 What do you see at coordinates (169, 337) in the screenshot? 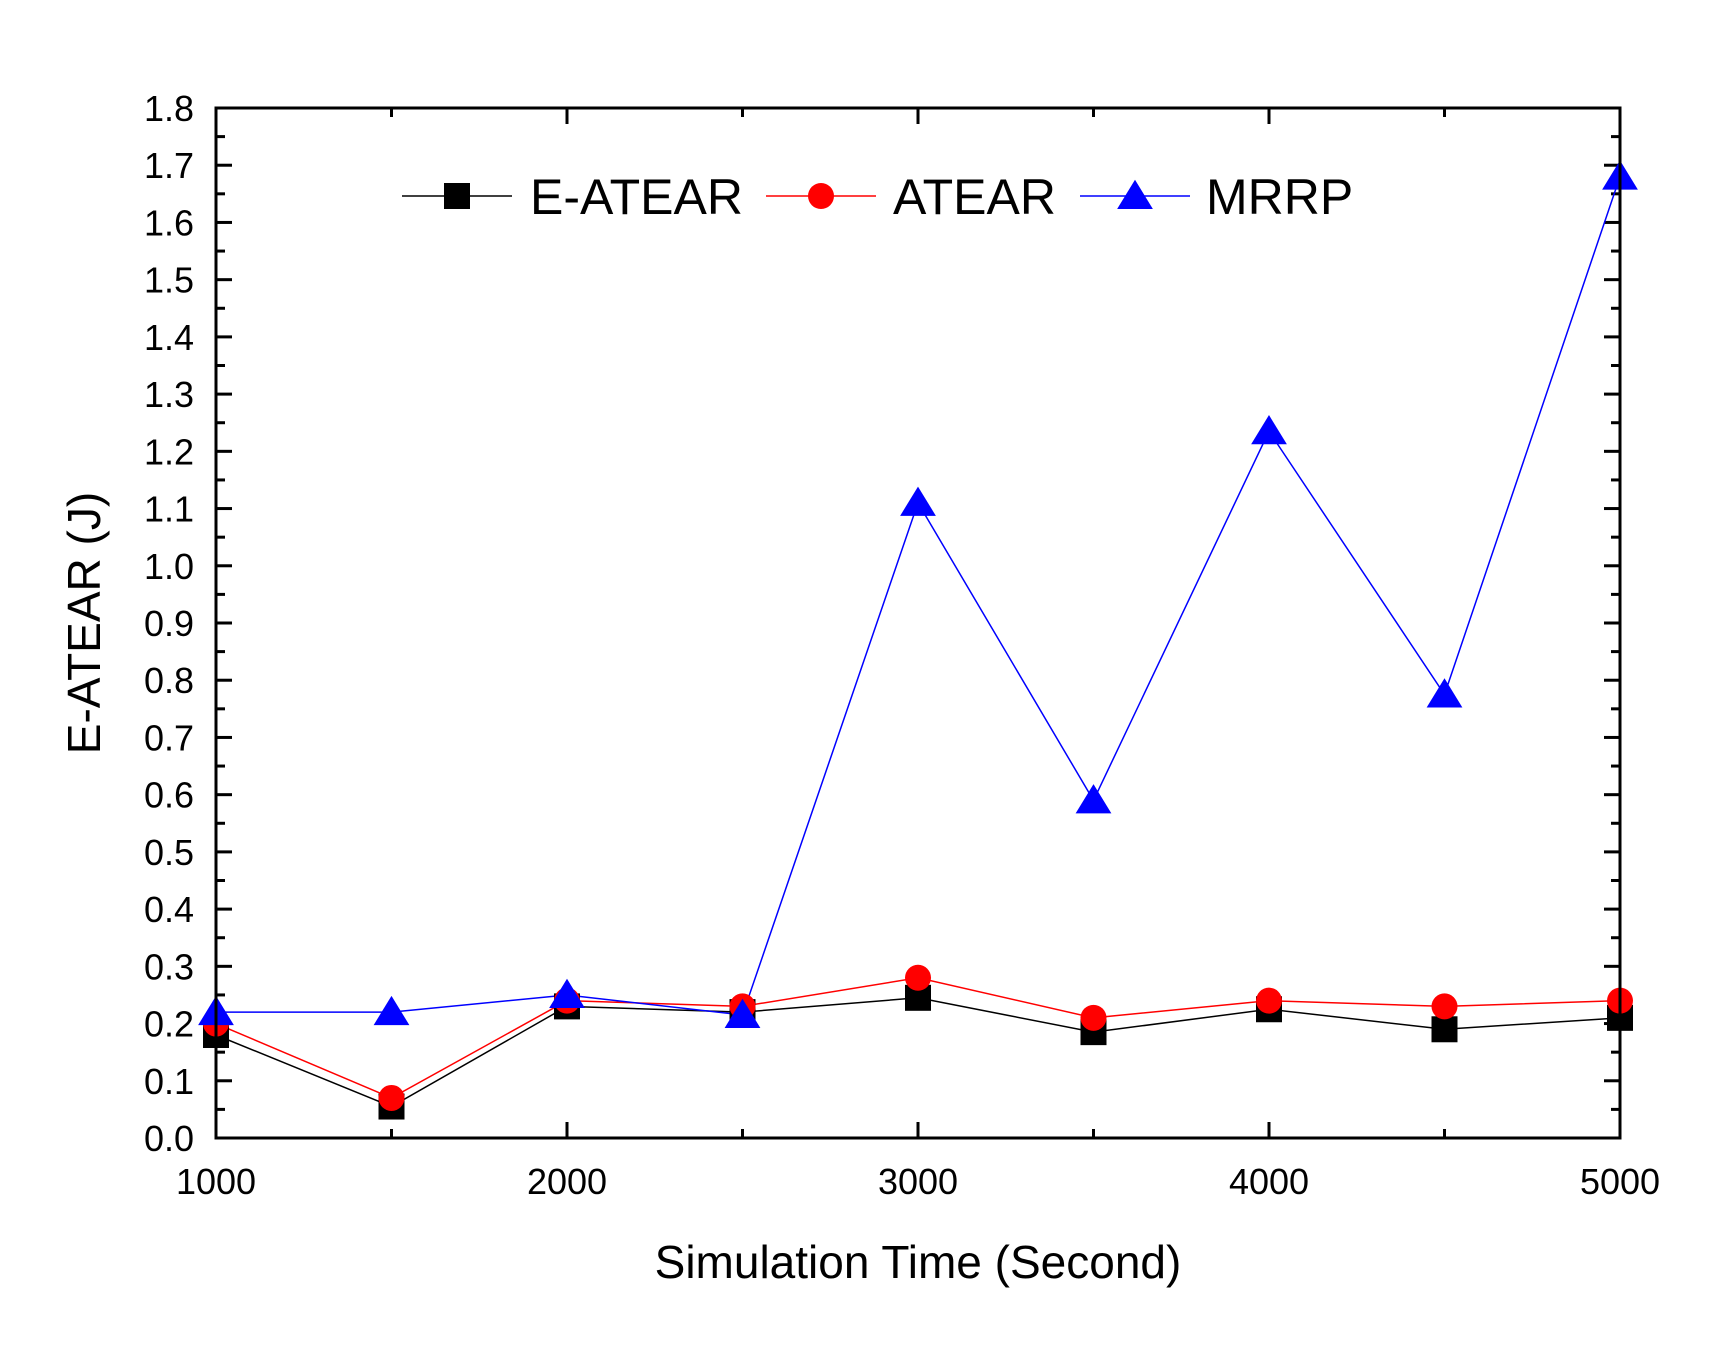
I see `y-tick-label: 1.4` at bounding box center [169, 337].